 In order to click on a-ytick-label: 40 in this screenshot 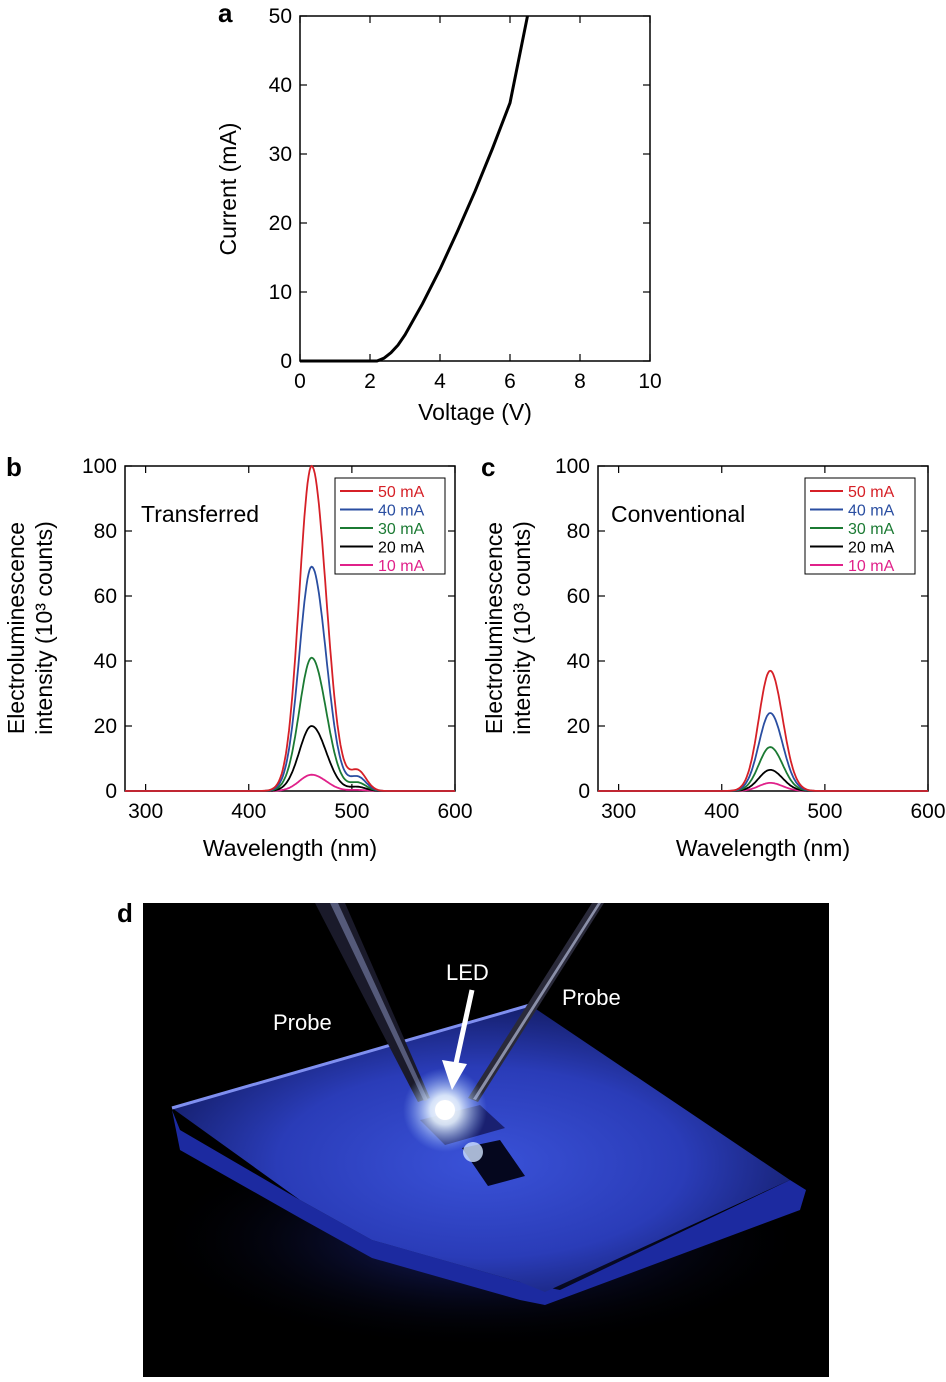, I will do `click(280, 85)`.